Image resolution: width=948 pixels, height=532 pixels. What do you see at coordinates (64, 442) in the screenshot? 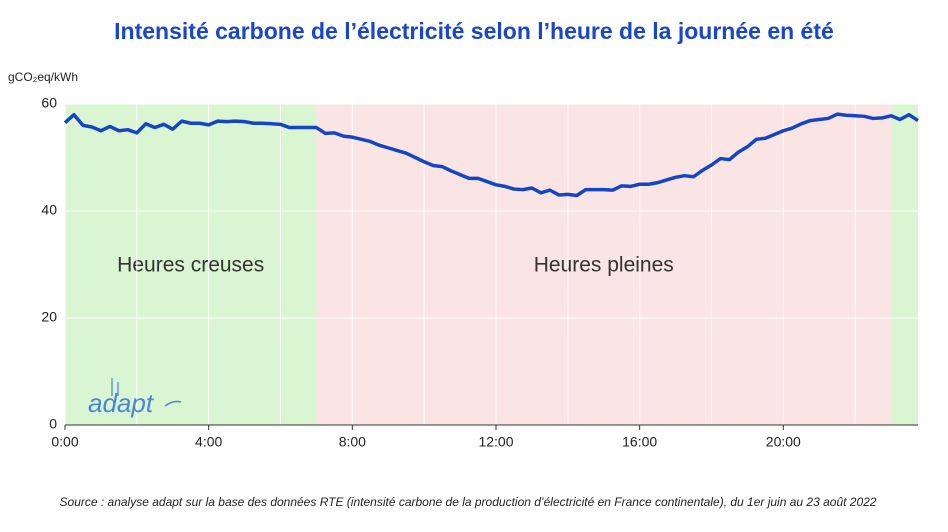
I see `x-tick-label: 0:00` at bounding box center [64, 442].